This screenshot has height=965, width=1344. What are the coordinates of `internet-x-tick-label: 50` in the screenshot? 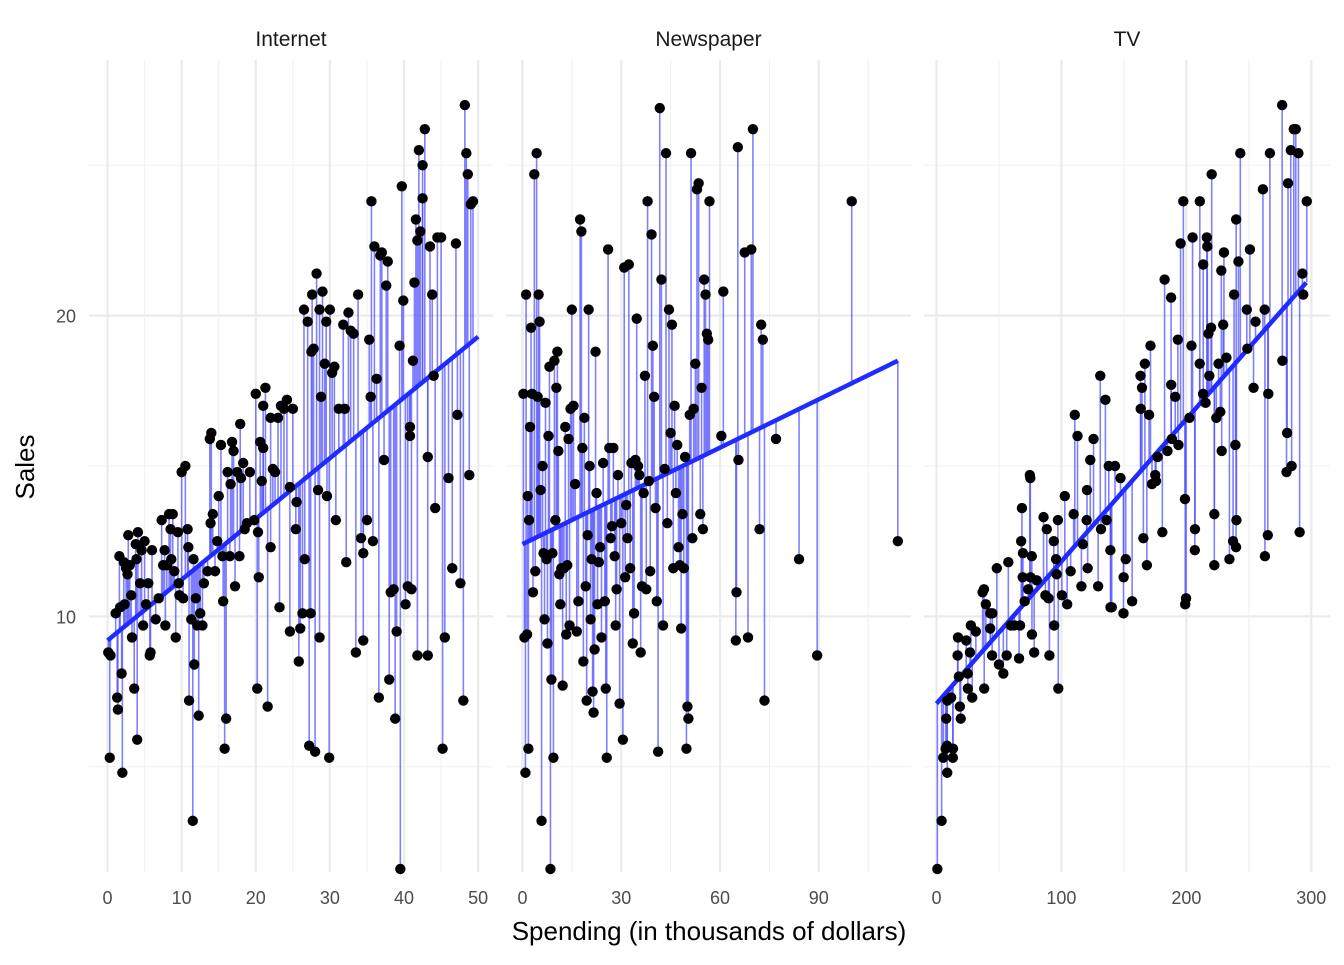 It's located at (478, 898).